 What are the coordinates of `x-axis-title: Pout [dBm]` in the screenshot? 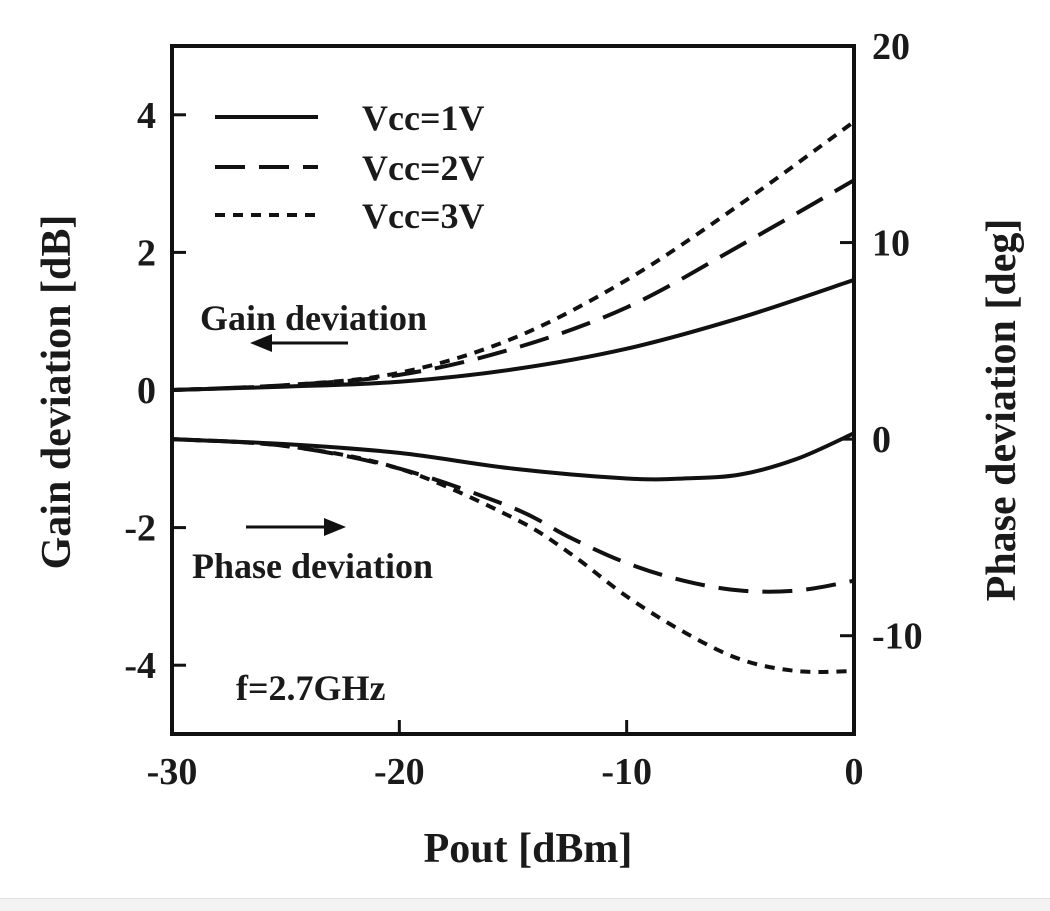 It's located at (528, 849).